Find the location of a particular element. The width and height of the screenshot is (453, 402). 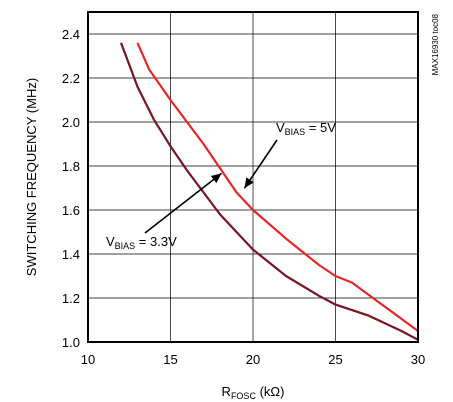

annotation-arrow-3v3 is located at coordinates (183, 203).